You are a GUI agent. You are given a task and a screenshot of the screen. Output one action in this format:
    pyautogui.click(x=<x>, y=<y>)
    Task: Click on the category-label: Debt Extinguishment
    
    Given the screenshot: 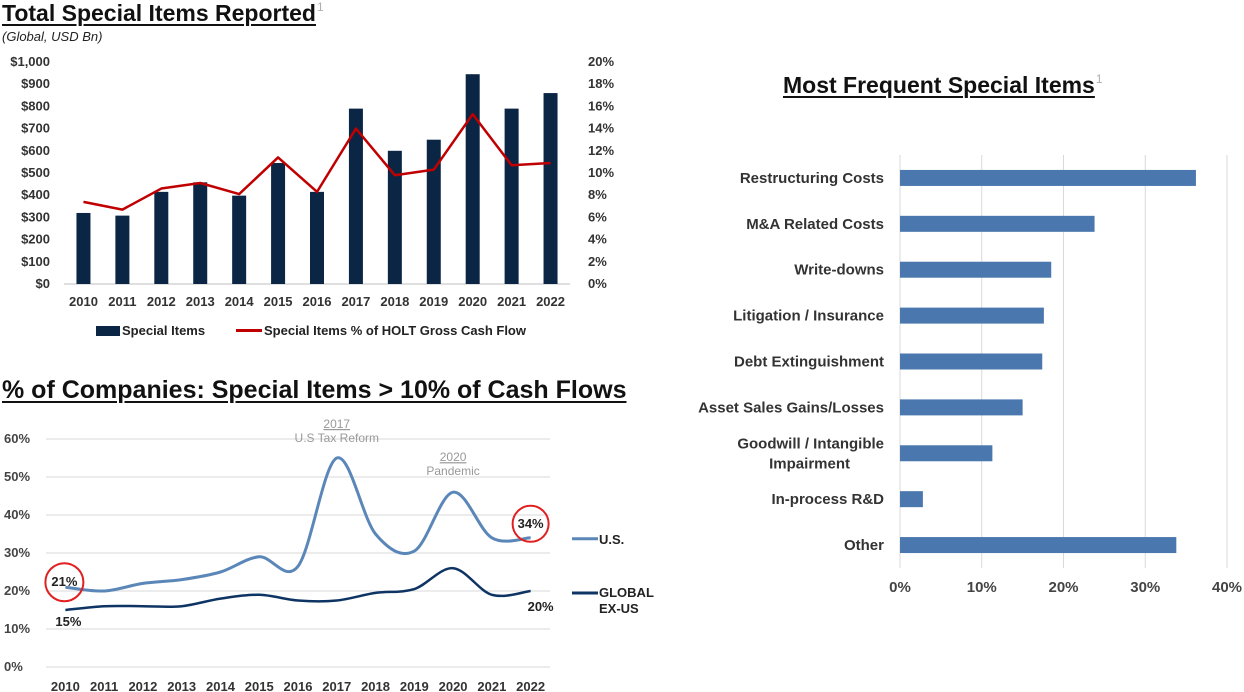 What is the action you would take?
    pyautogui.click(x=809, y=362)
    